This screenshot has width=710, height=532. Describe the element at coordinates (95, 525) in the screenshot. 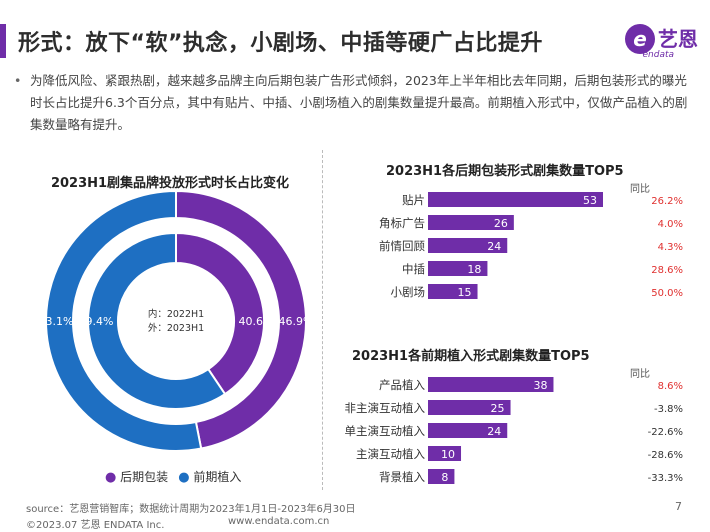

I see `footer-copyright: ©2023.07 艺恩 ENDATA Inc.` at that location.